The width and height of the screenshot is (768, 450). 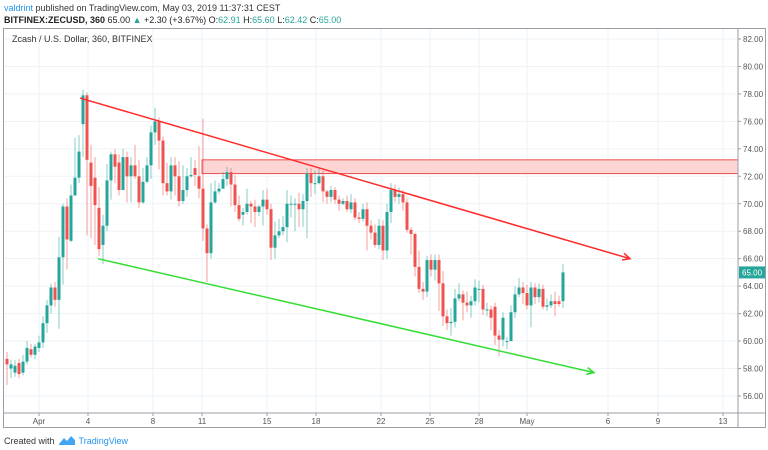 I want to click on close-value: 65.00, so click(x=330, y=20).